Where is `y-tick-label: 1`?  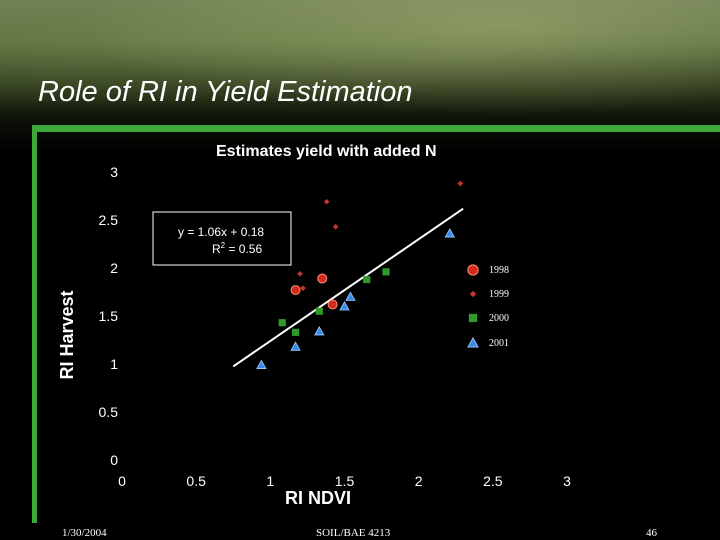 y-tick-label: 1 is located at coordinates (114, 364).